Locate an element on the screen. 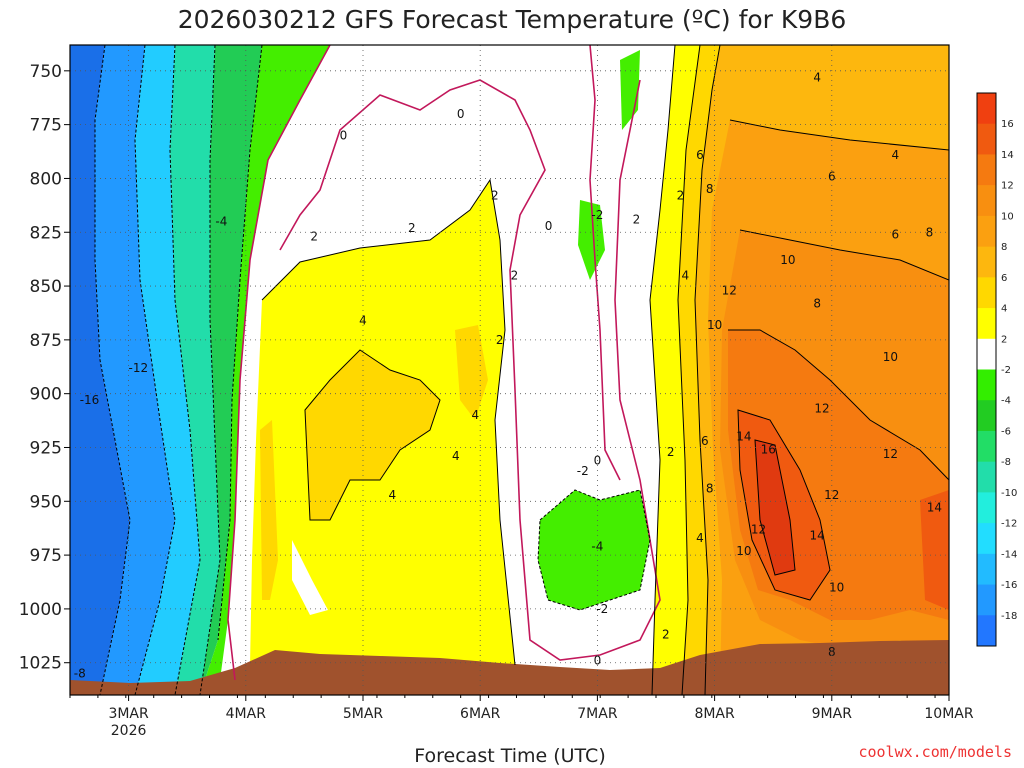  x-axis-label: Forecast Time (UTC) is located at coordinates (509, 756).